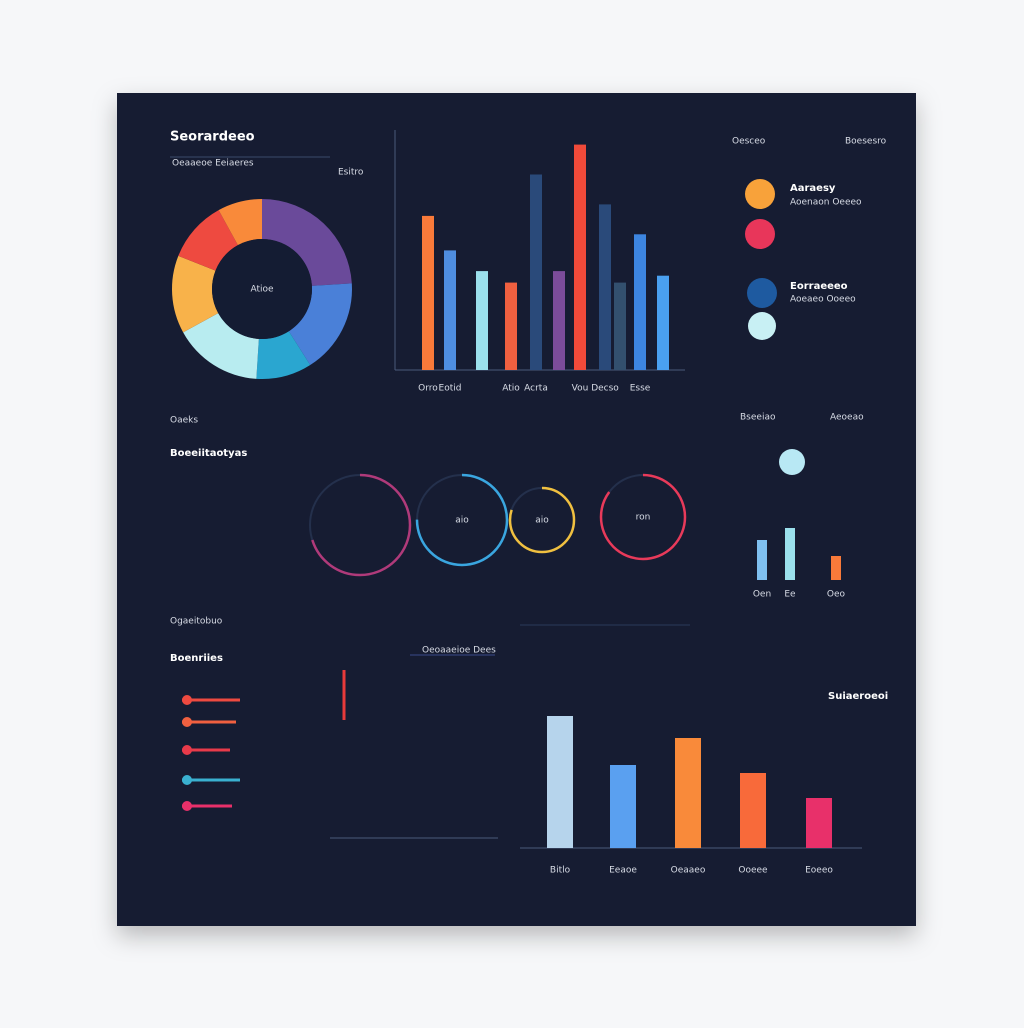  Describe the element at coordinates (450, 389) in the screenshot. I see `x-tick-label: Eotid` at that location.